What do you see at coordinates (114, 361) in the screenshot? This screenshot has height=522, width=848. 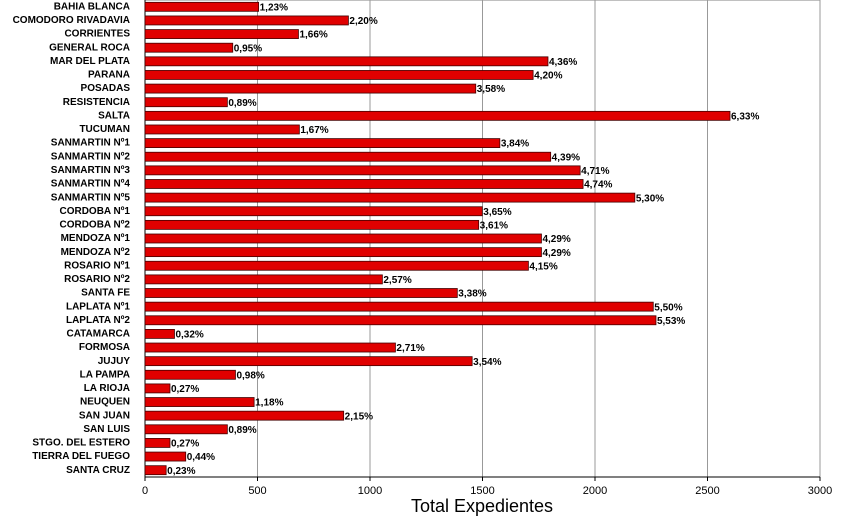 I see `y-tick-label: JUJUY` at bounding box center [114, 361].